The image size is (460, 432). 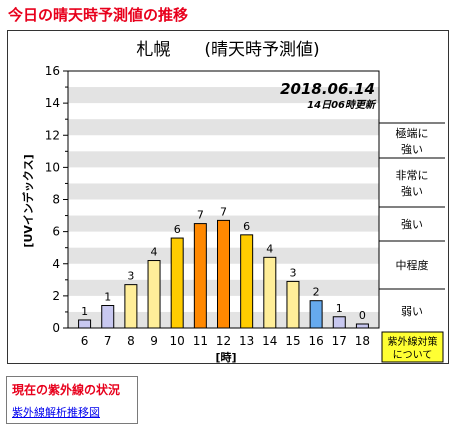 What do you see at coordinates (339, 341) in the screenshot?
I see `x-tick-label: 17` at bounding box center [339, 341].